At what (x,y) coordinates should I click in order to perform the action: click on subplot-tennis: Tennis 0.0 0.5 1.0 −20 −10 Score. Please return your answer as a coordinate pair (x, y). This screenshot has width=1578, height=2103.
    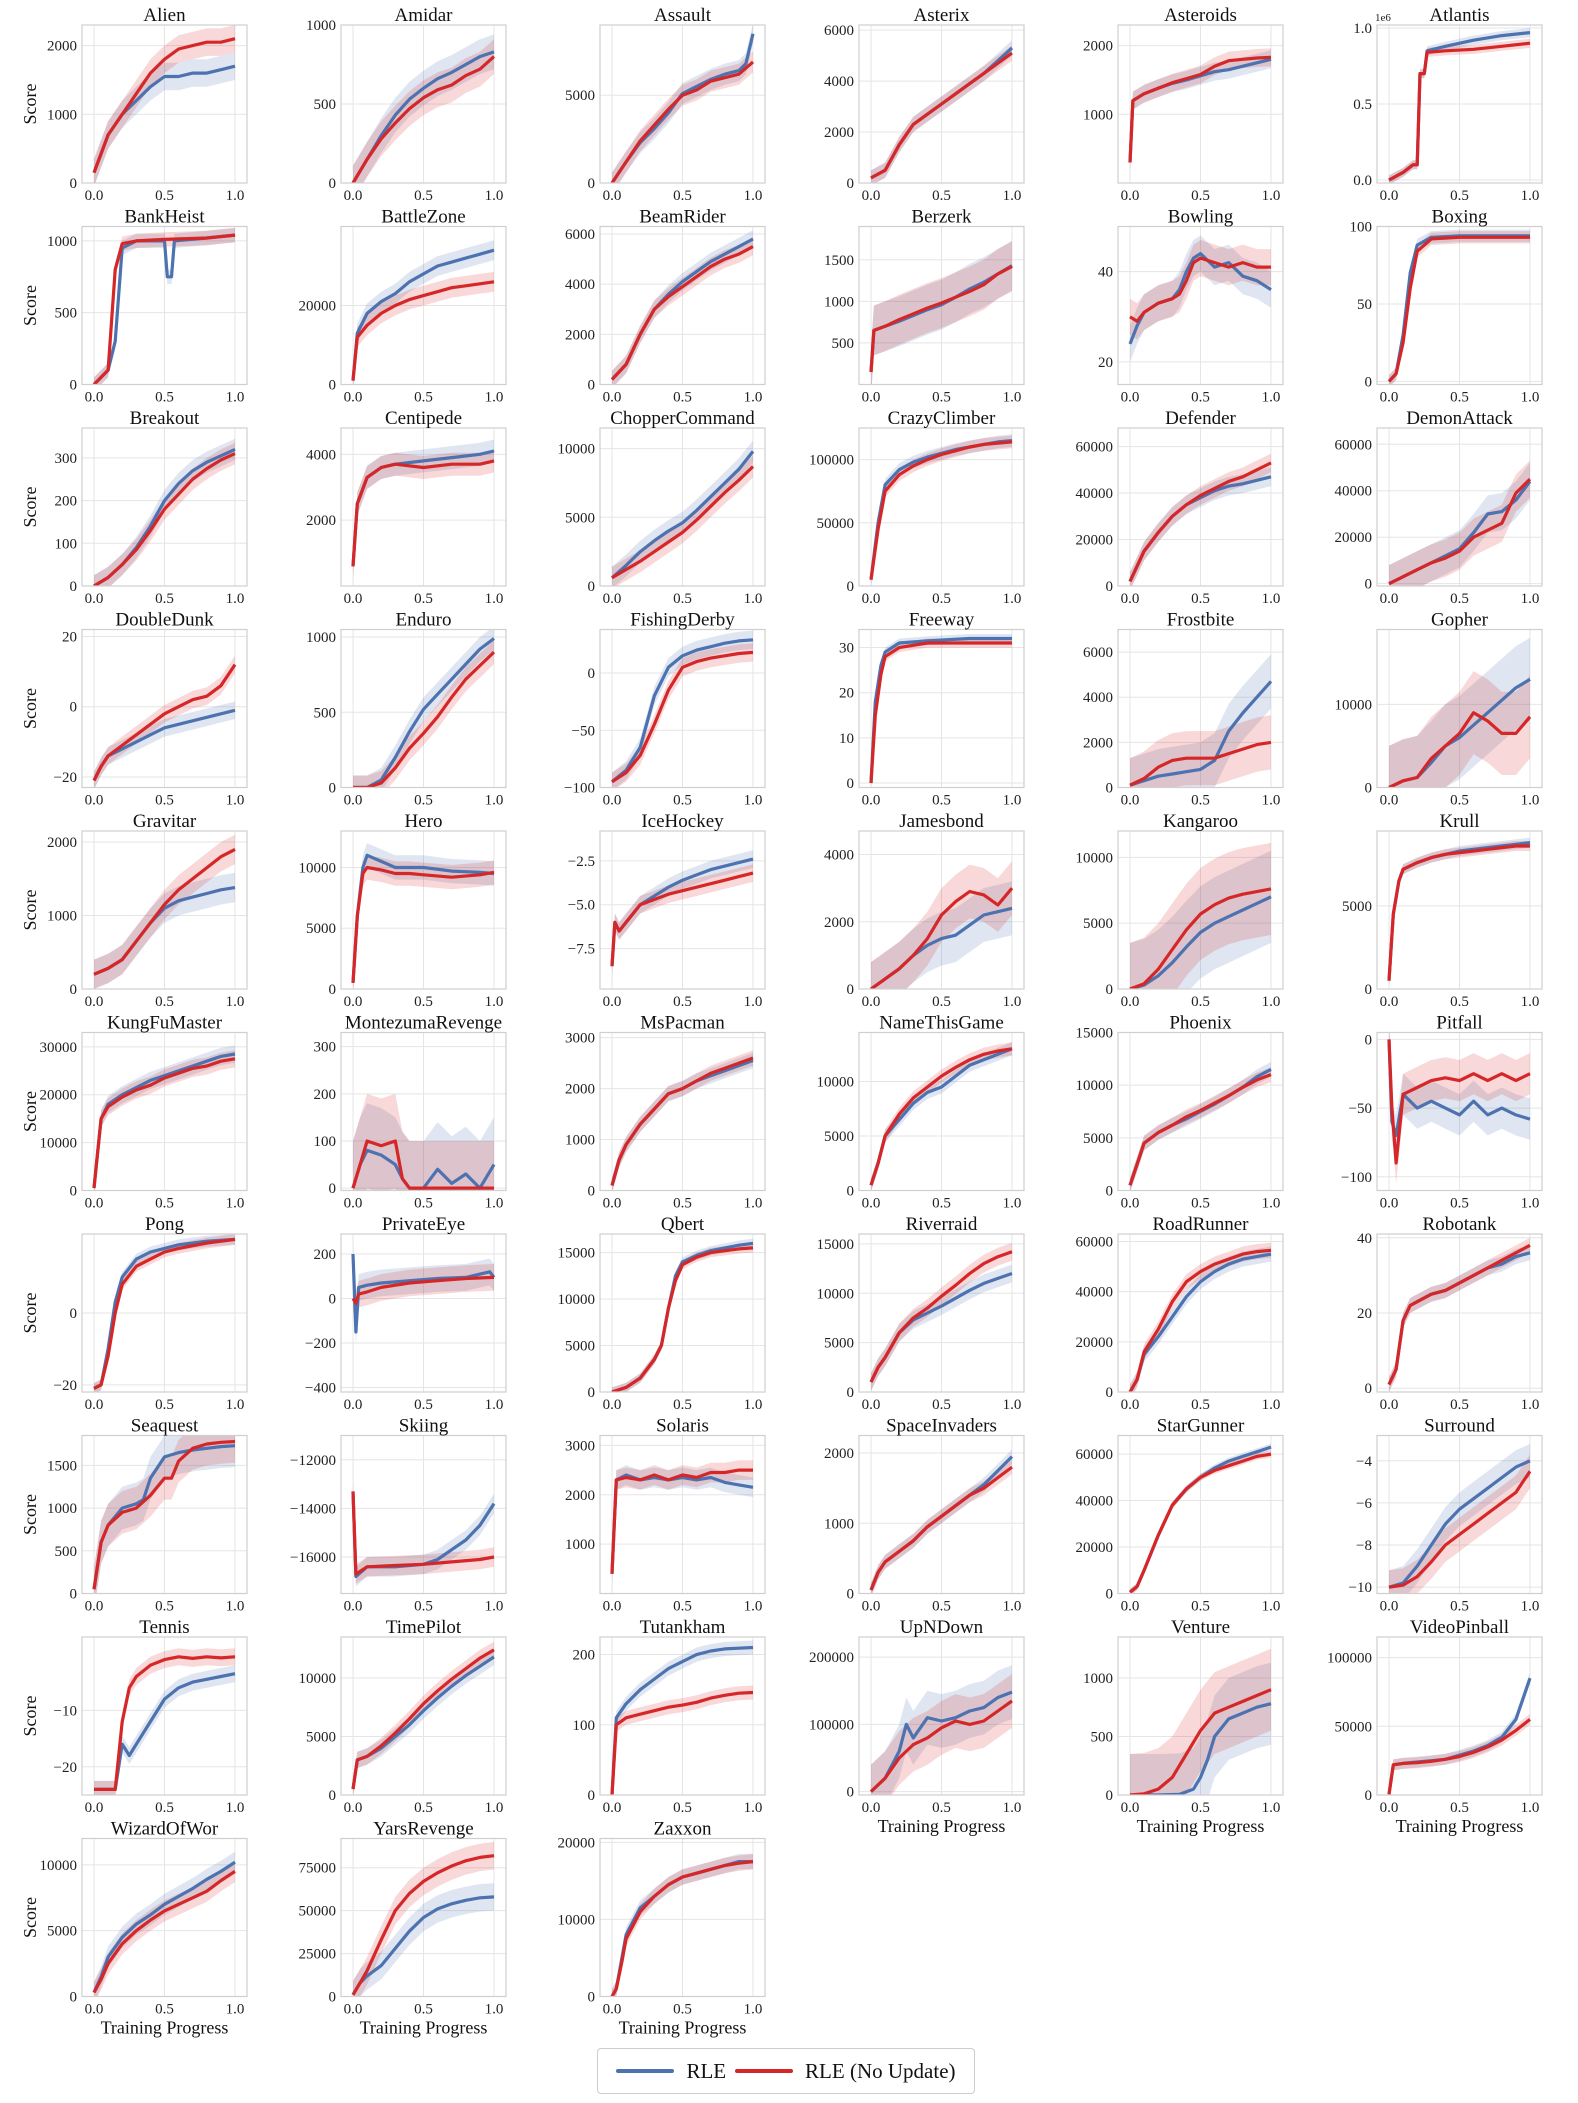
    Looking at the image, I should click on (134, 1716).